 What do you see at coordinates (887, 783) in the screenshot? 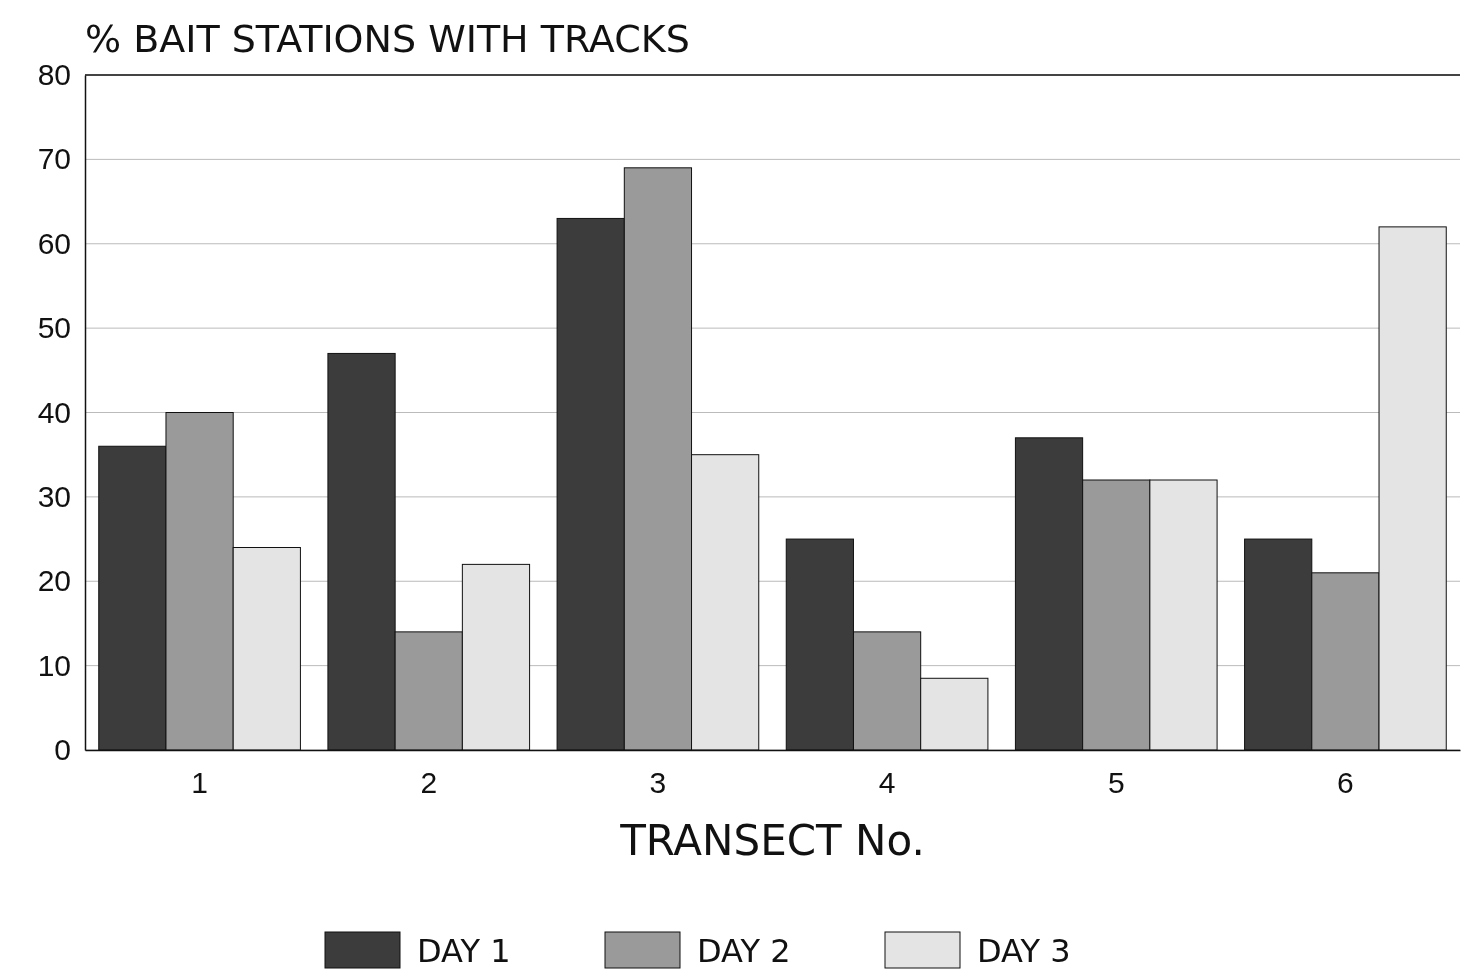
I see `x-tick-label: 4` at bounding box center [887, 783].